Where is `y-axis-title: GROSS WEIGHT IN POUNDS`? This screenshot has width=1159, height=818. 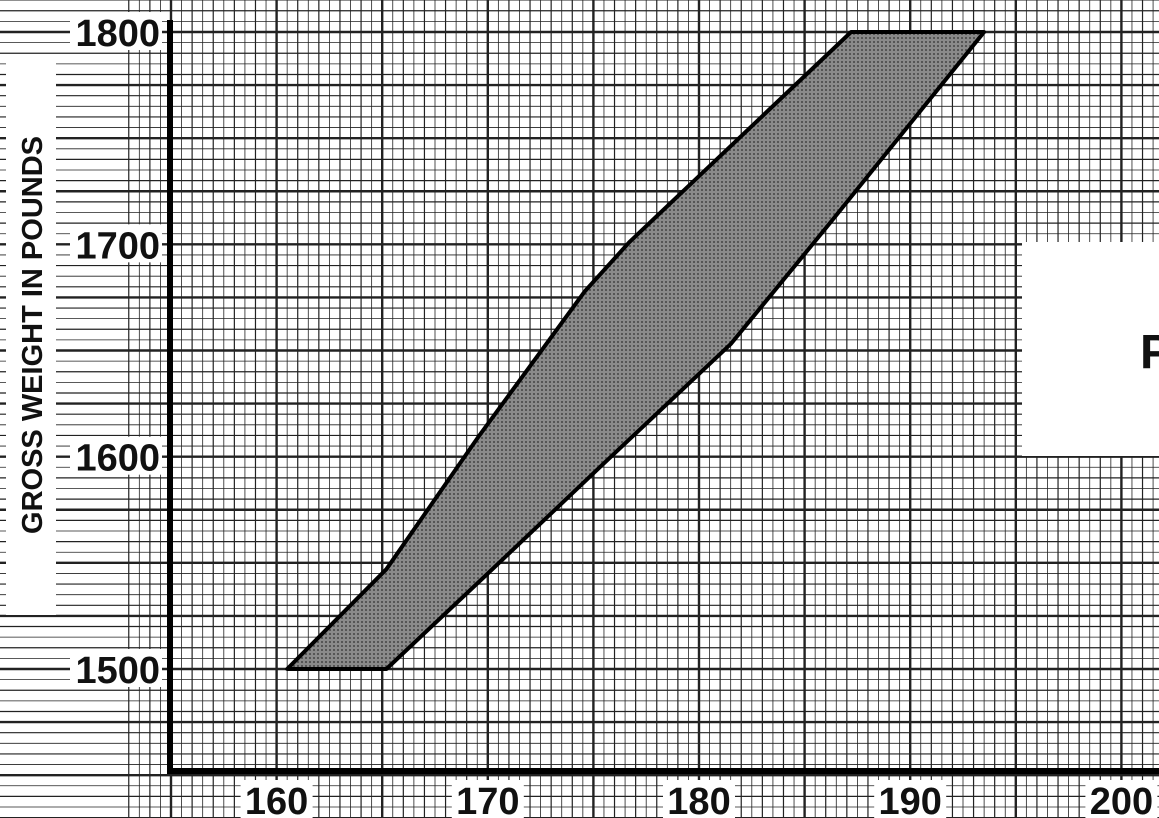
y-axis-title: GROSS WEIGHT IN POUNDS is located at coordinates (33, 335).